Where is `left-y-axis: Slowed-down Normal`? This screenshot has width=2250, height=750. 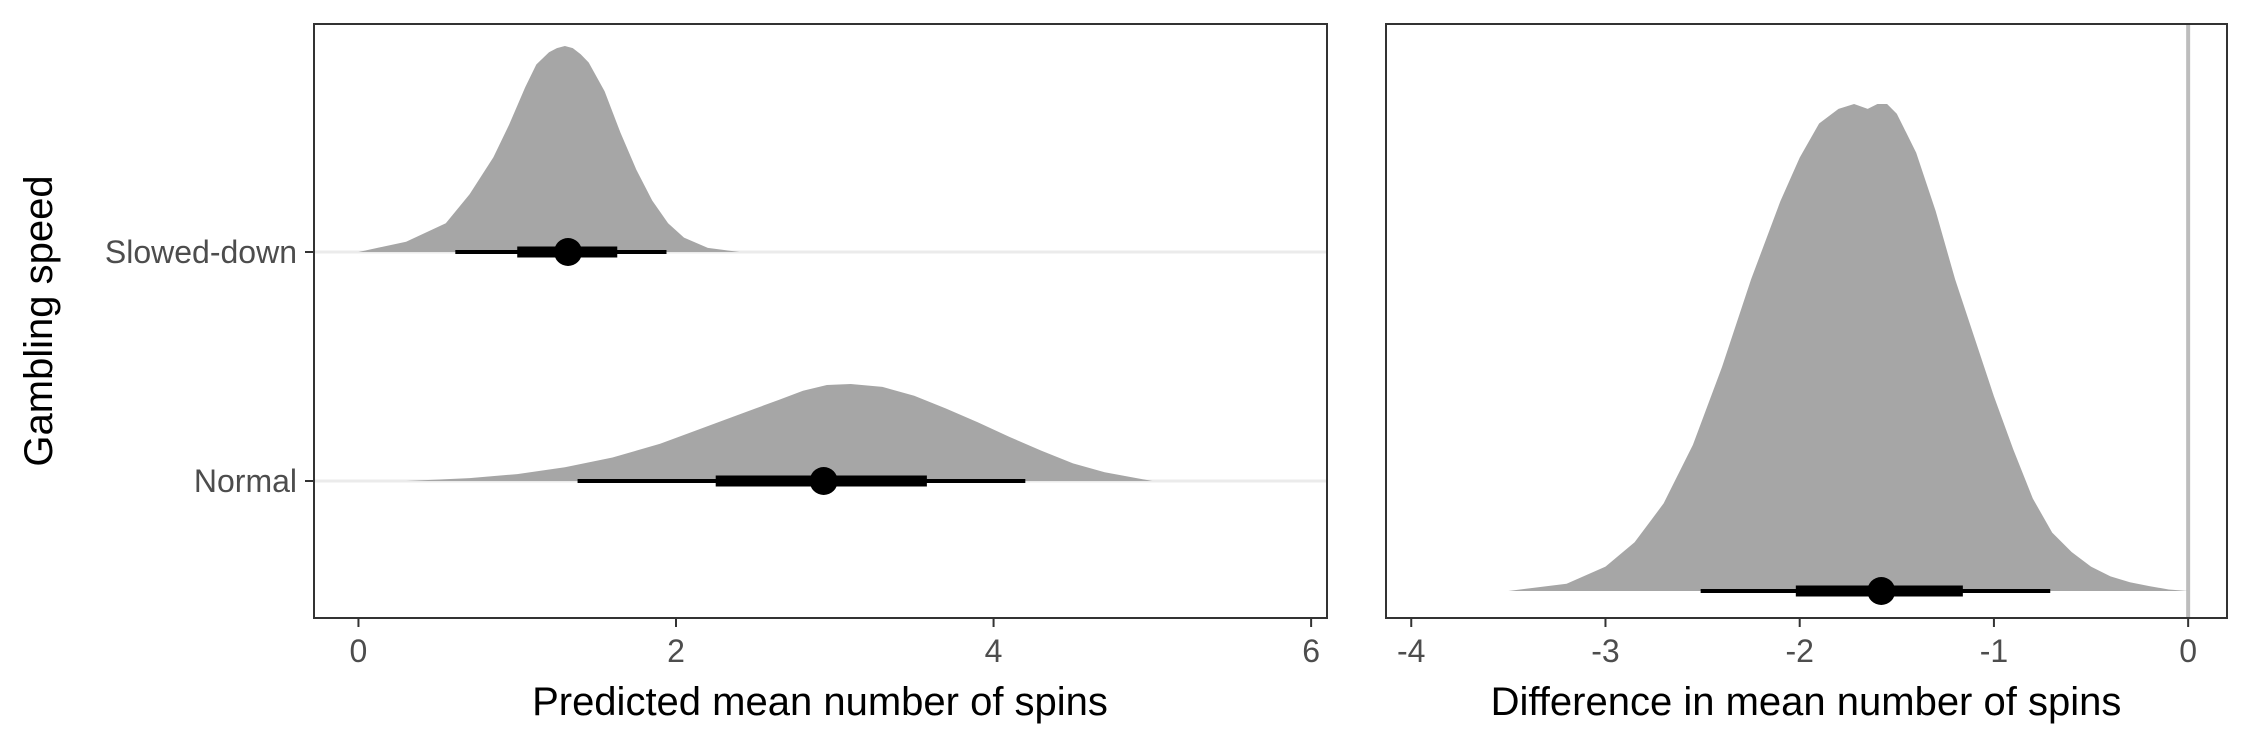 left-y-axis: Slowed-down Normal is located at coordinates (209, 366).